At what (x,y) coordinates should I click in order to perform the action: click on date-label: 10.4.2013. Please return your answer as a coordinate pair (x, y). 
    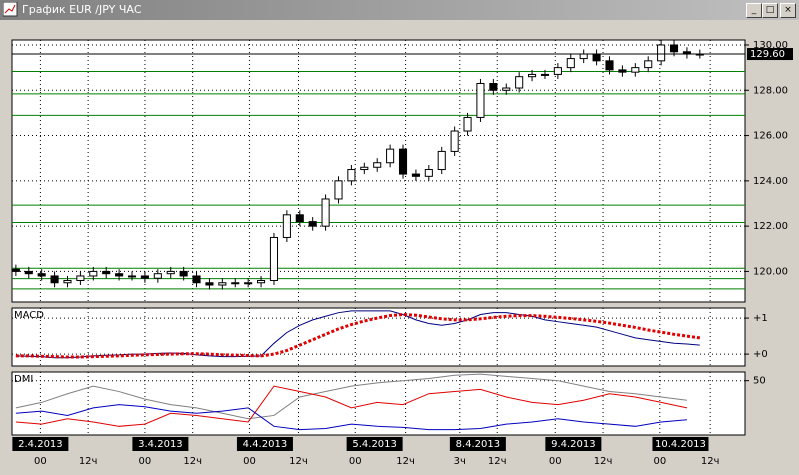
    Looking at the image, I should click on (680, 444).